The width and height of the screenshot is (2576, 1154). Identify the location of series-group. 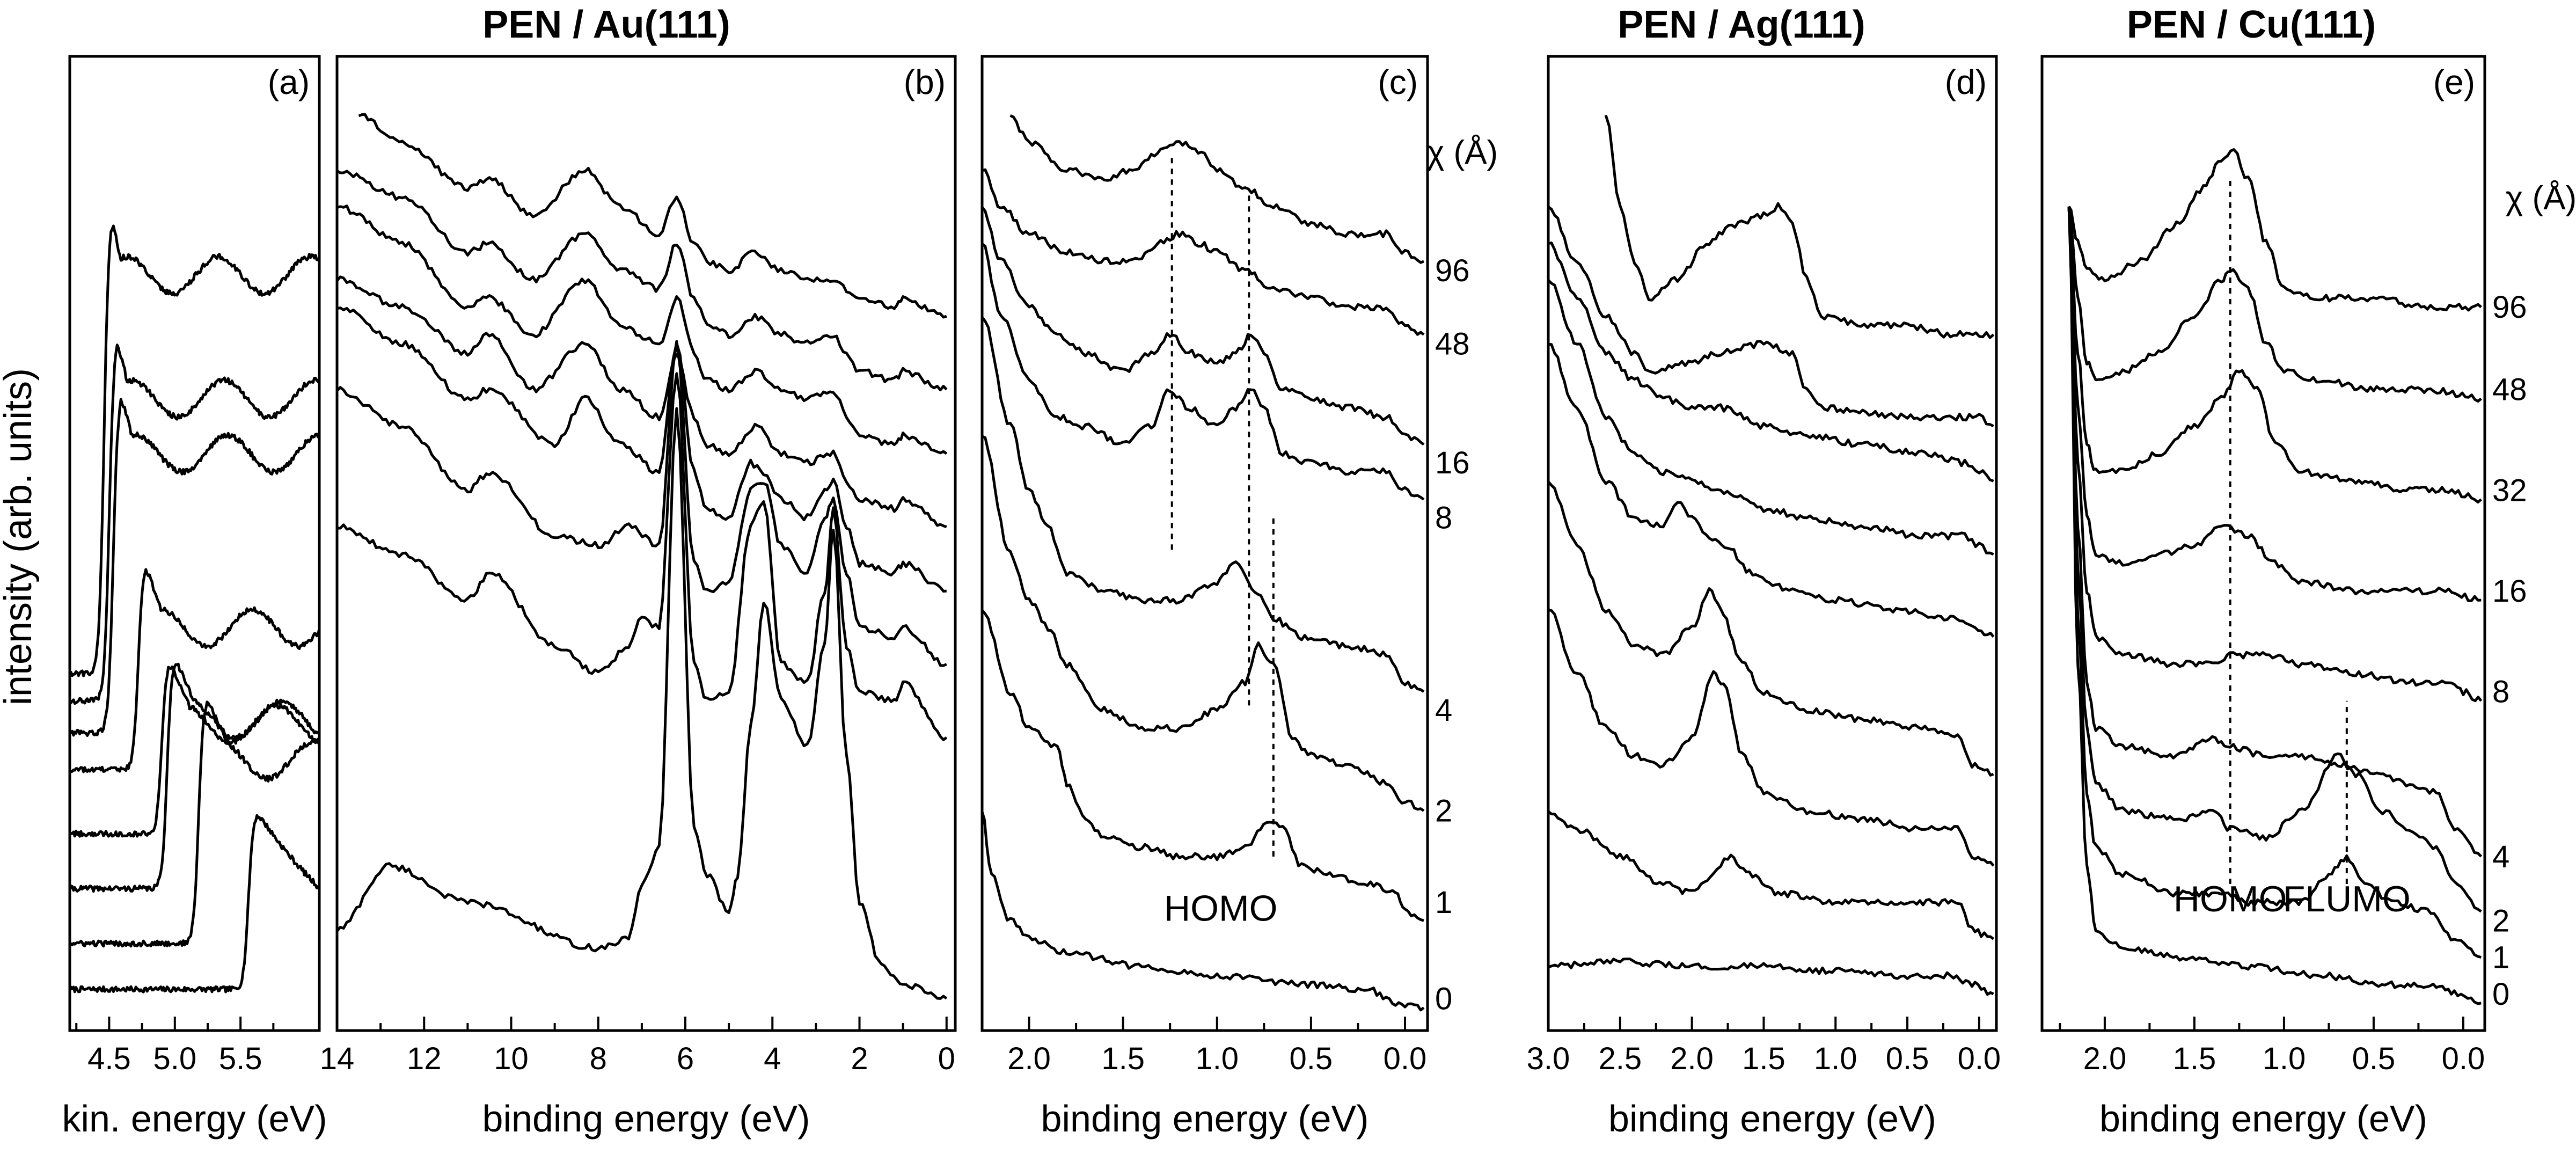
(1203, 563).